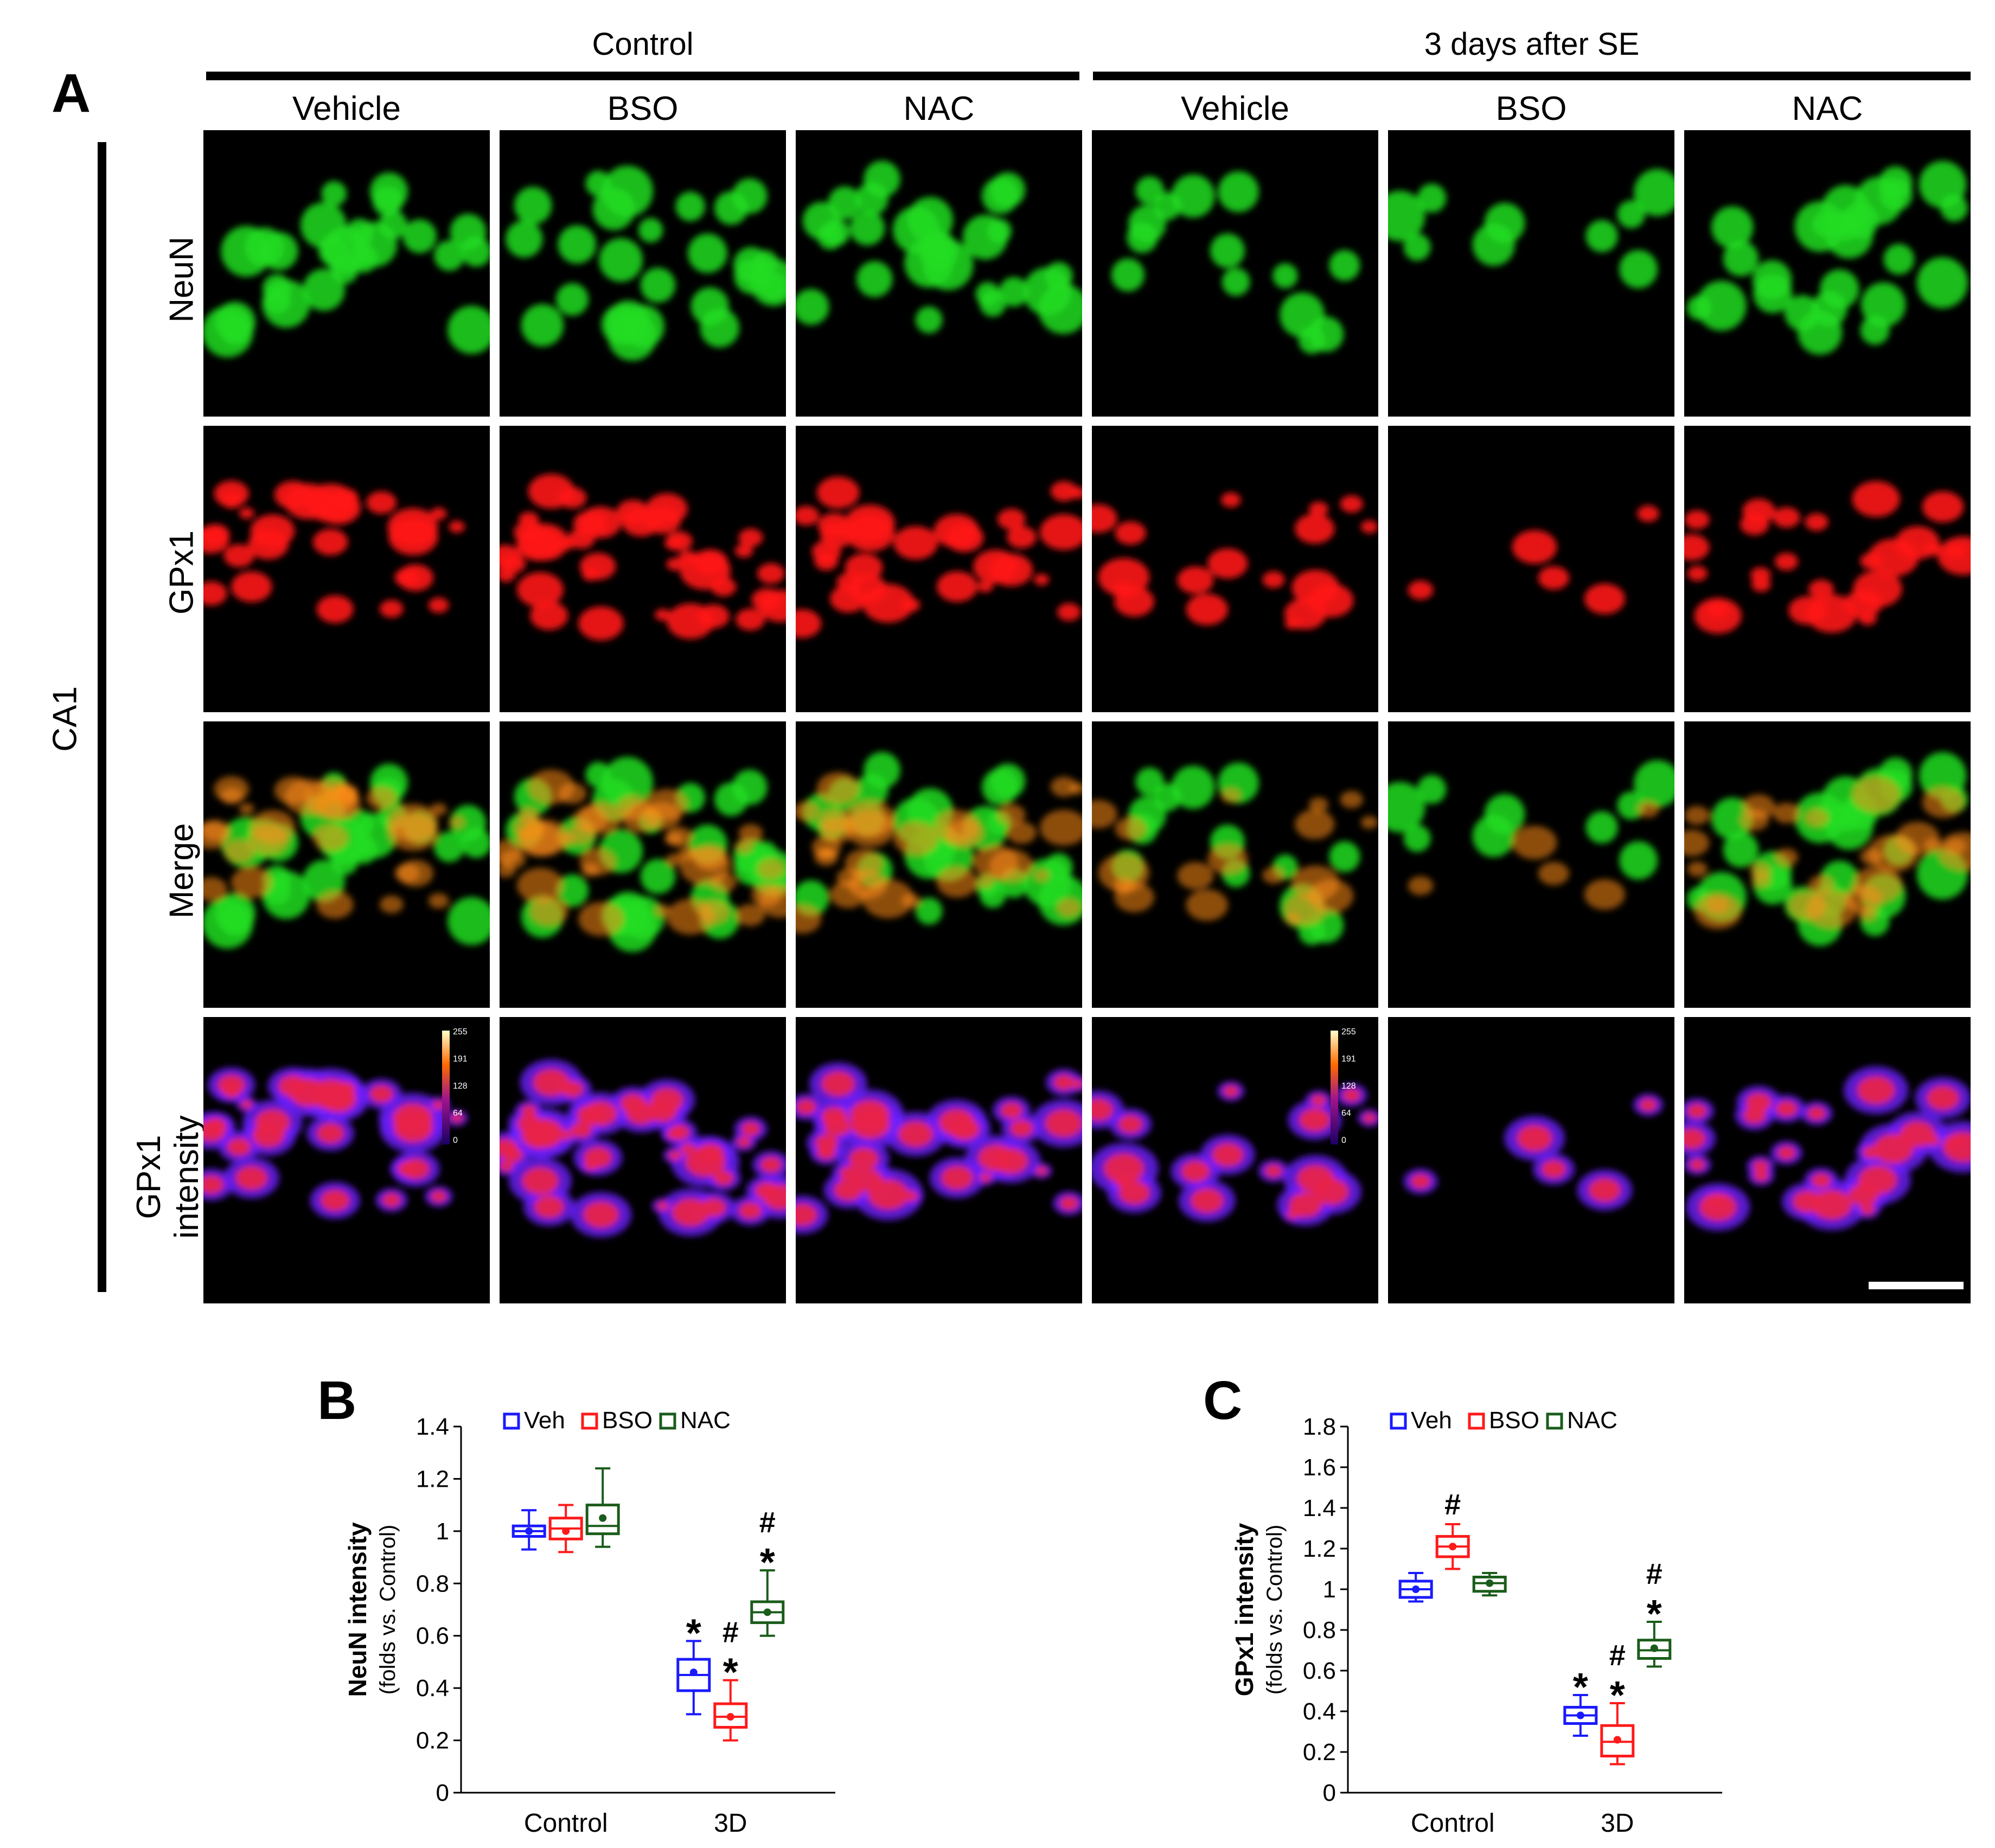 The width and height of the screenshot is (1995, 1848). Describe the element at coordinates (337, 1400) in the screenshot. I see `panel-letter-b: B` at that location.